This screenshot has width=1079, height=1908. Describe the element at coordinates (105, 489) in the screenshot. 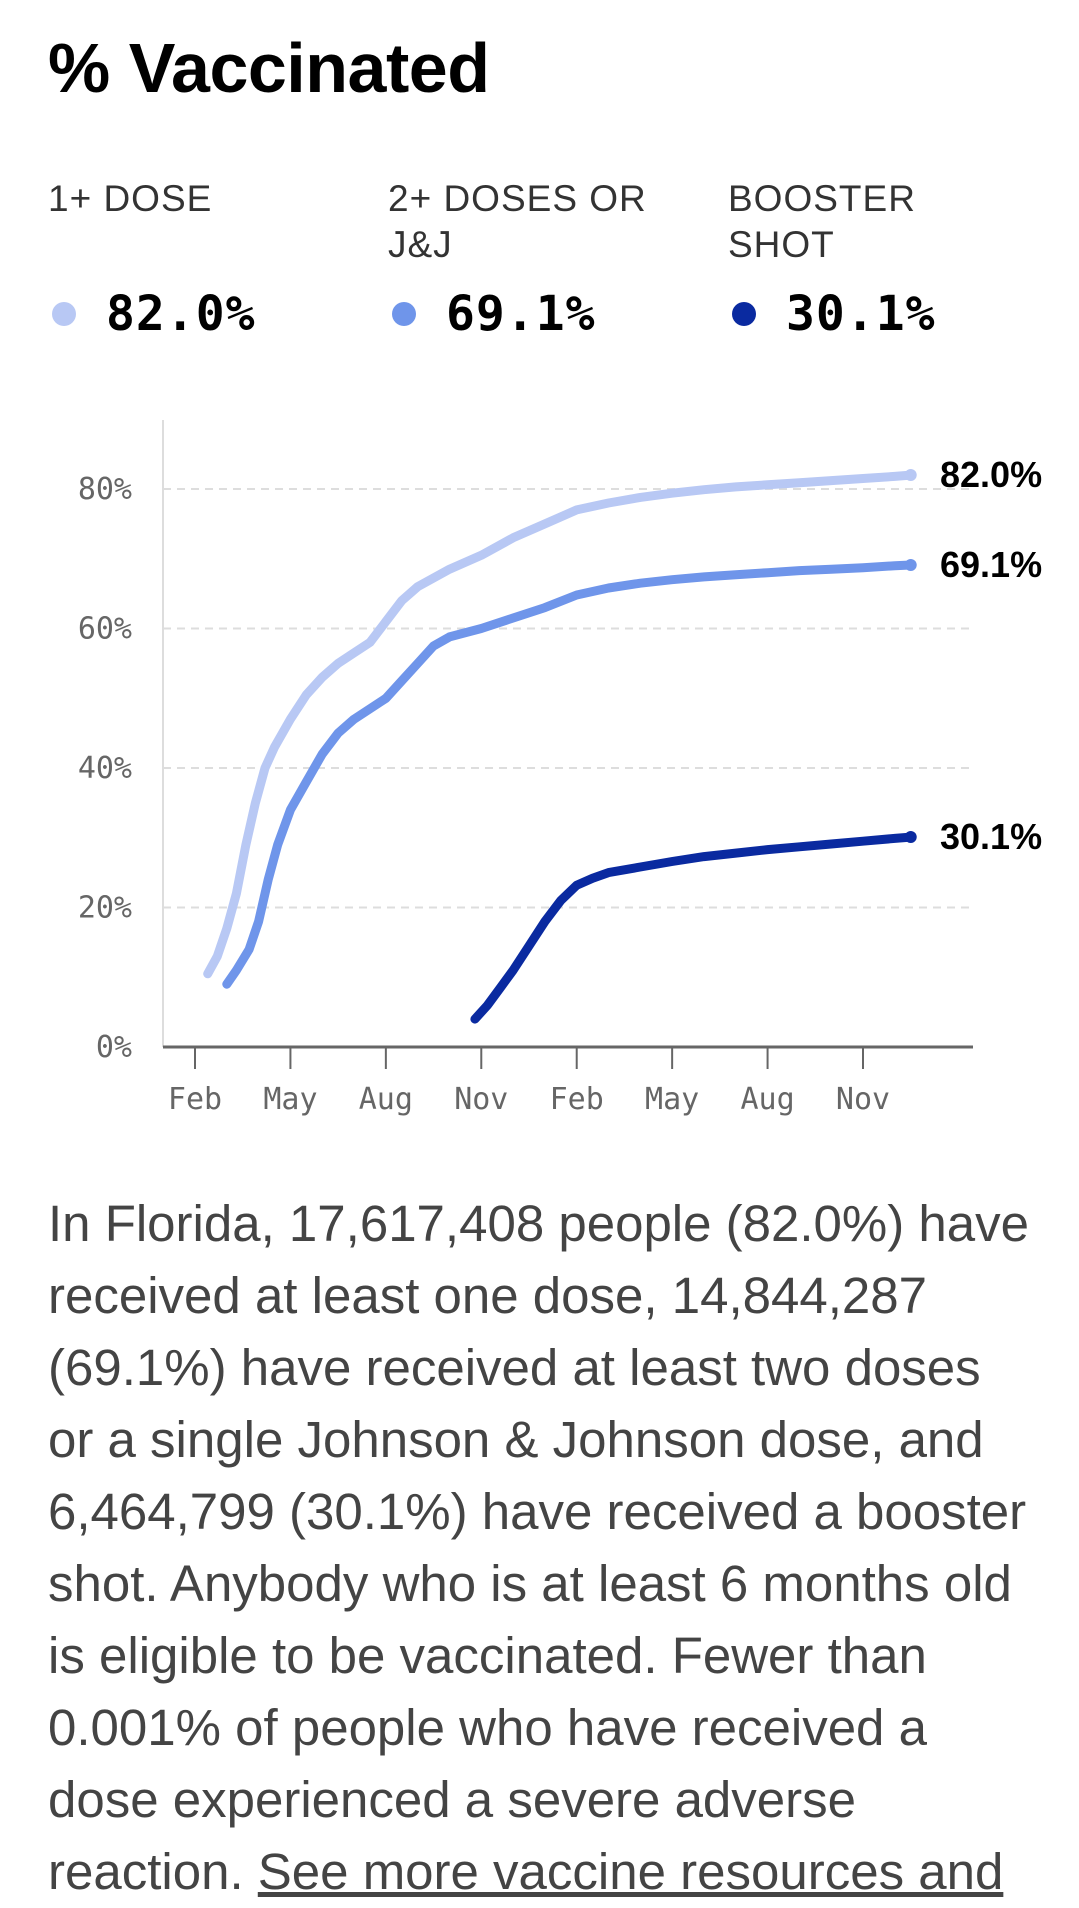

I see `y-tick-label: 80%` at that location.